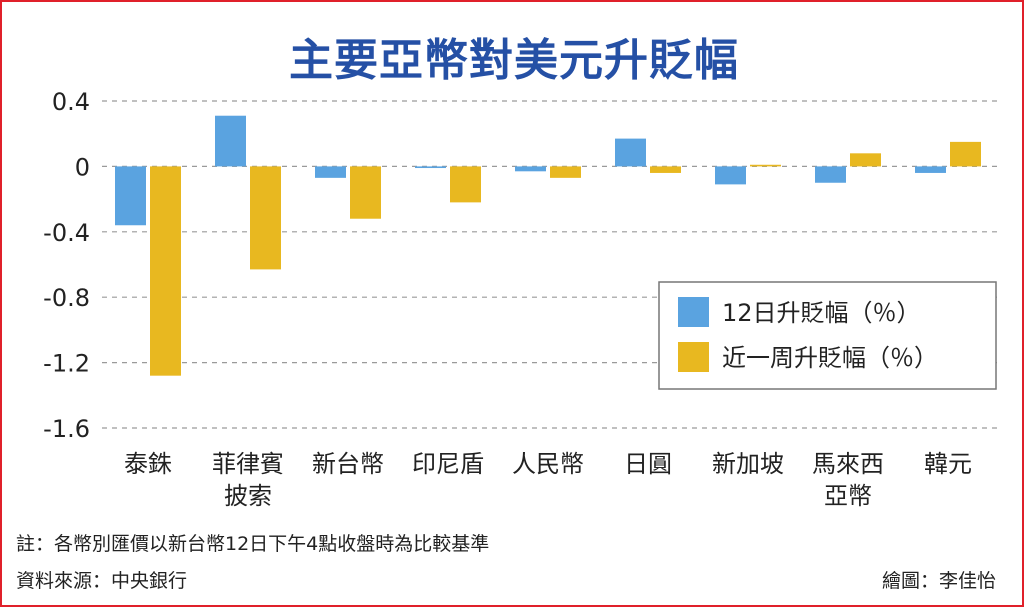 The height and width of the screenshot is (609, 1024). Describe the element at coordinates (948, 464) in the screenshot. I see `x-tick-label: 韓元` at that location.